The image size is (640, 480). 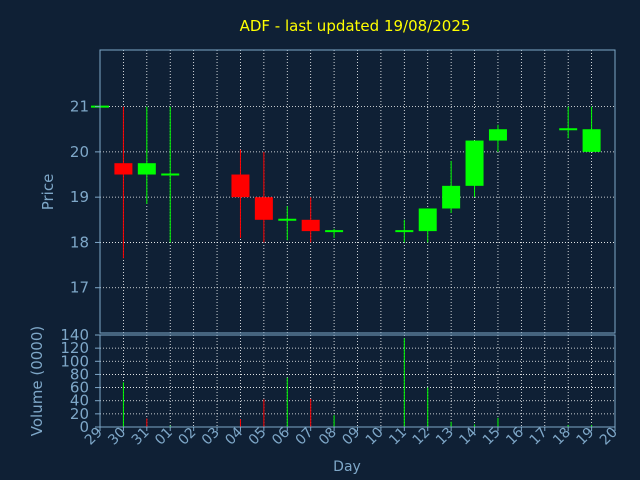 What do you see at coordinates (492, 437) in the screenshot?
I see `x-tick-label: 15` at bounding box center [492, 437].